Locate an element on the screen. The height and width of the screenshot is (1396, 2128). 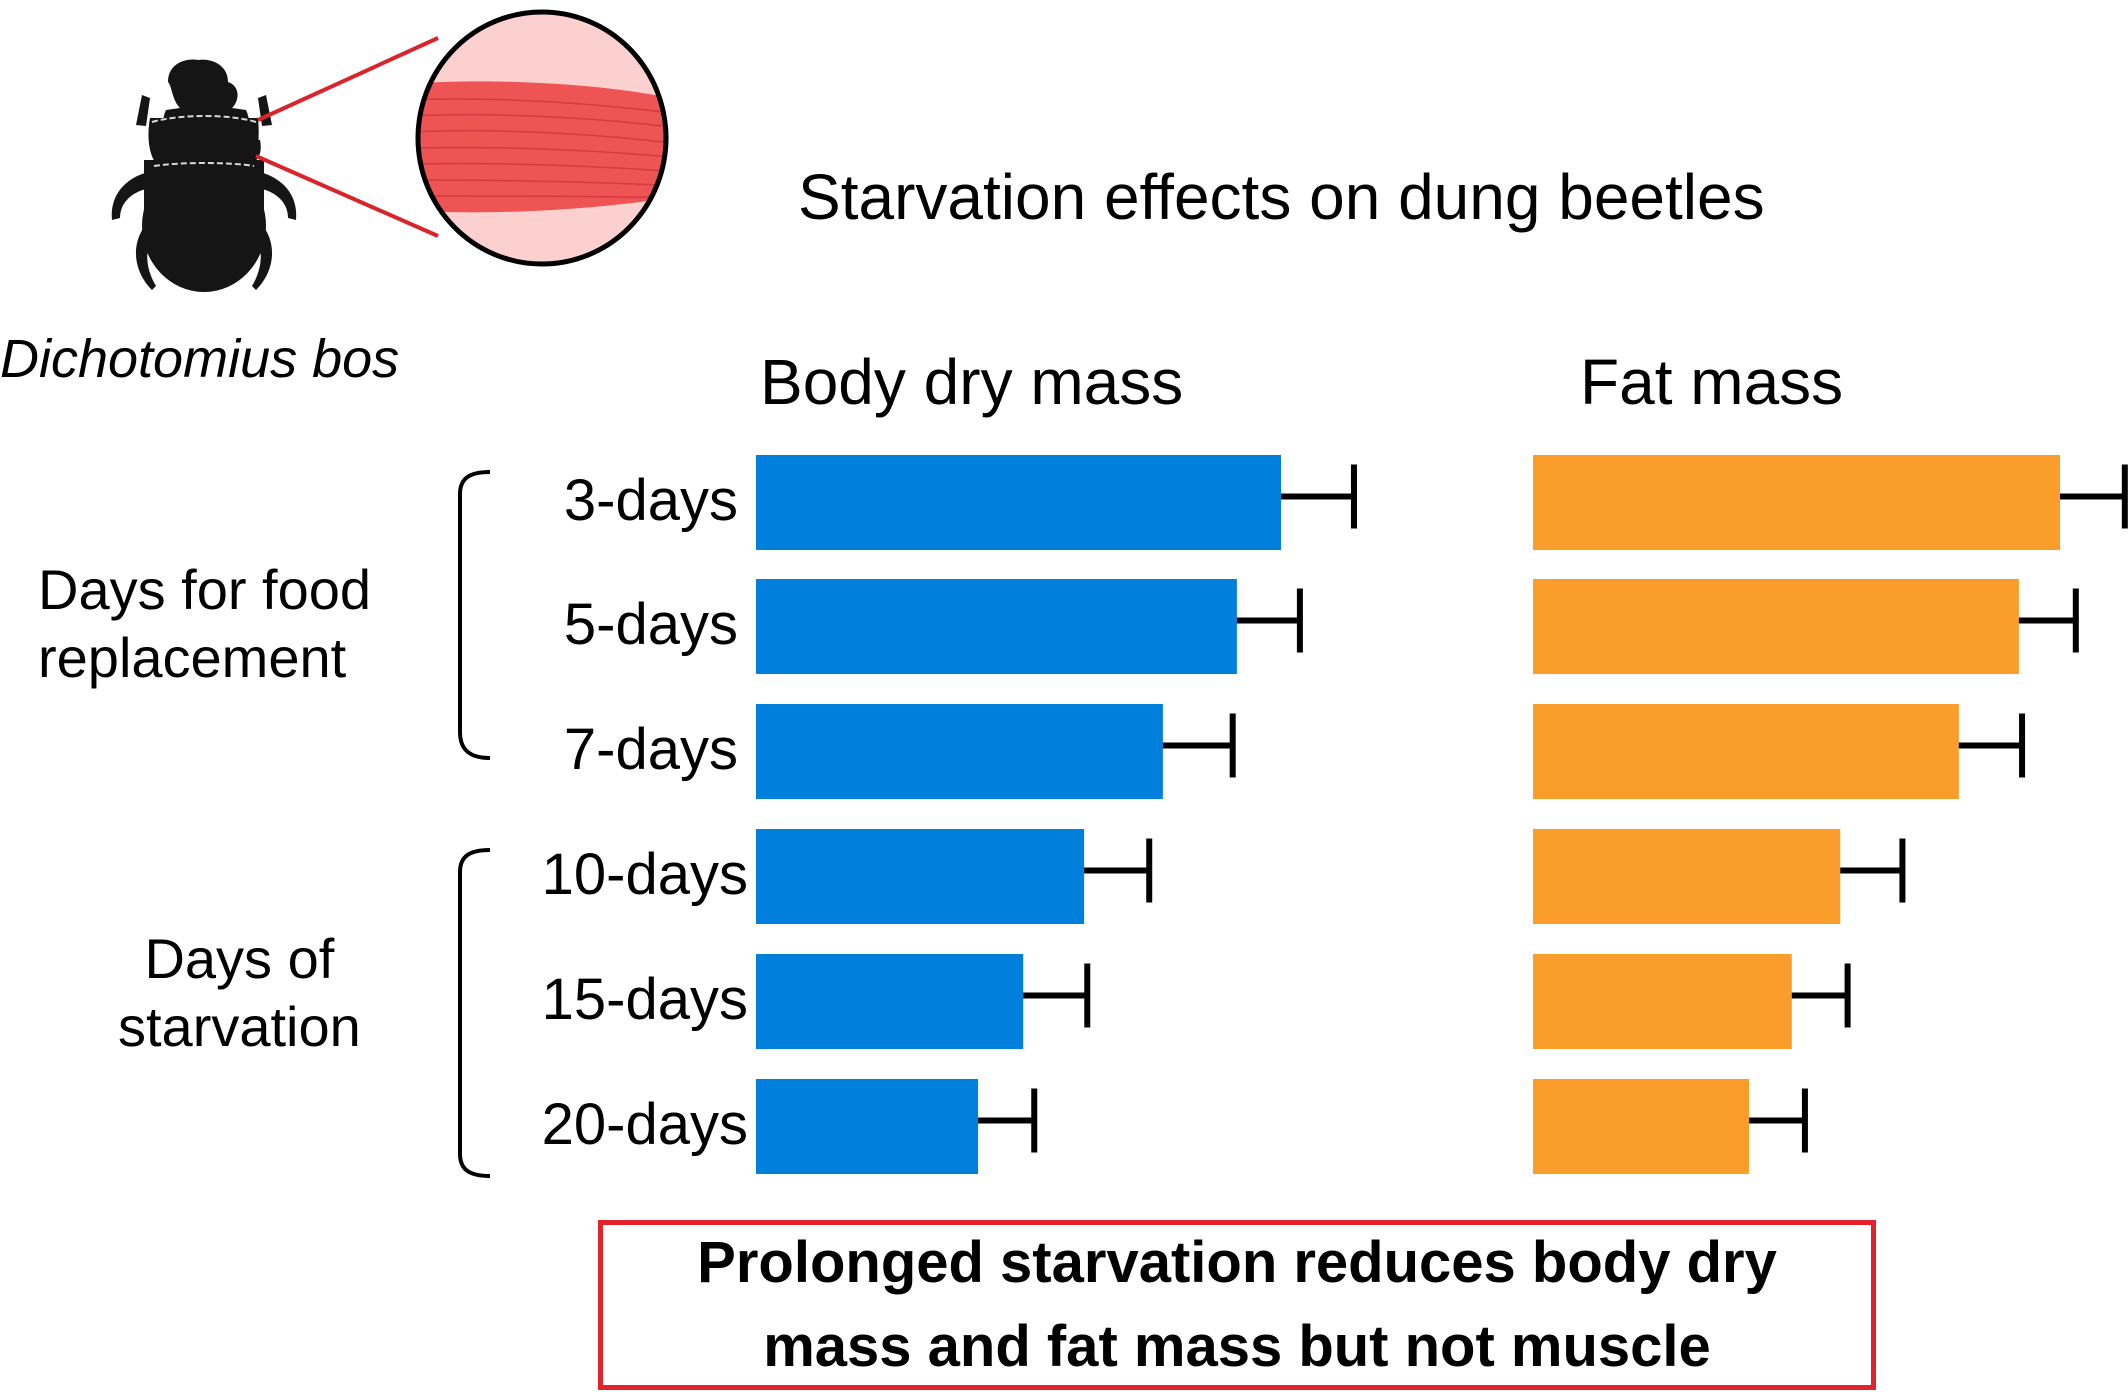
fat-mass-error-bar-10-days is located at coordinates (1873, 870).